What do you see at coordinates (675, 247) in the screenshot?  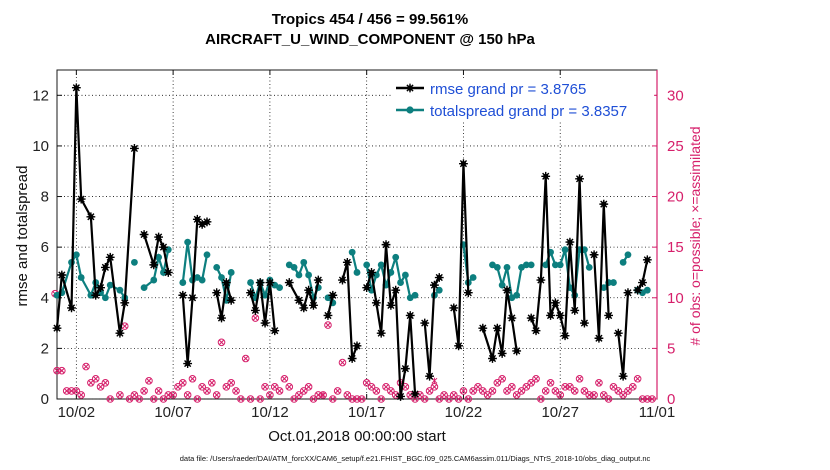 I see `y2-tick-label: 15` at bounding box center [675, 247].